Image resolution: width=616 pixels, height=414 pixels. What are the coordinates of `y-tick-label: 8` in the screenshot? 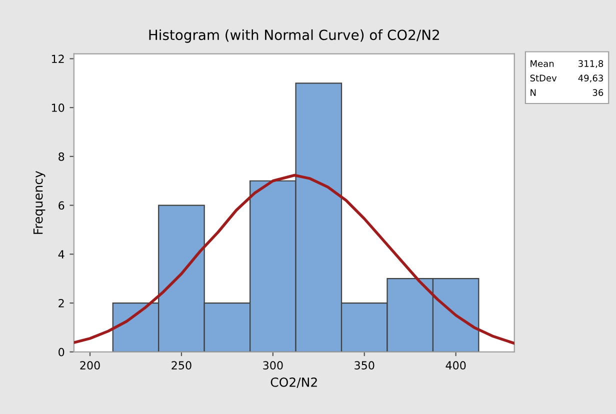 It's located at (61, 156).